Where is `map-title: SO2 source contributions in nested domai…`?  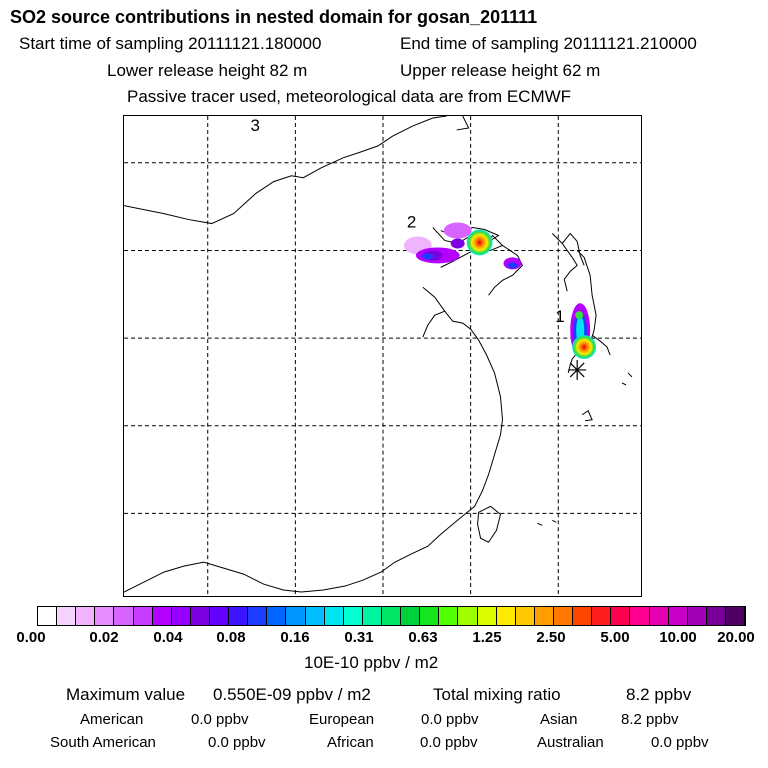
map-title: SO2 source contributions in nested domai… is located at coordinates (274, 17).